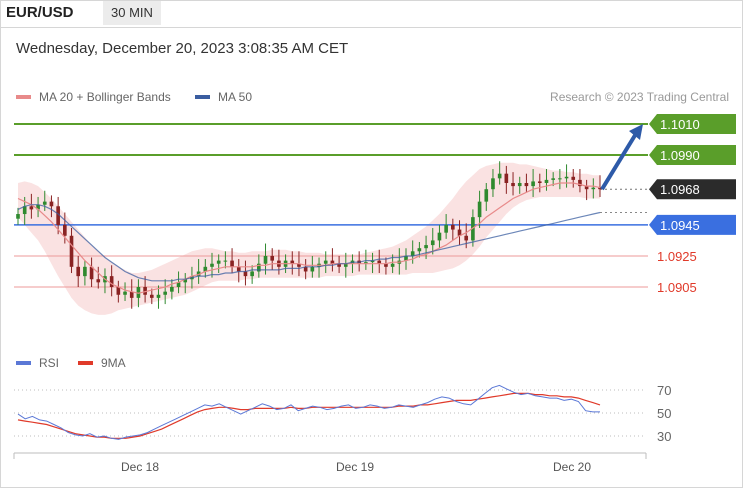 Image resolution: width=743 pixels, height=488 pixels. Describe the element at coordinates (40, 12) in the screenshot. I see `symbol-label: EUR/USD` at that location.